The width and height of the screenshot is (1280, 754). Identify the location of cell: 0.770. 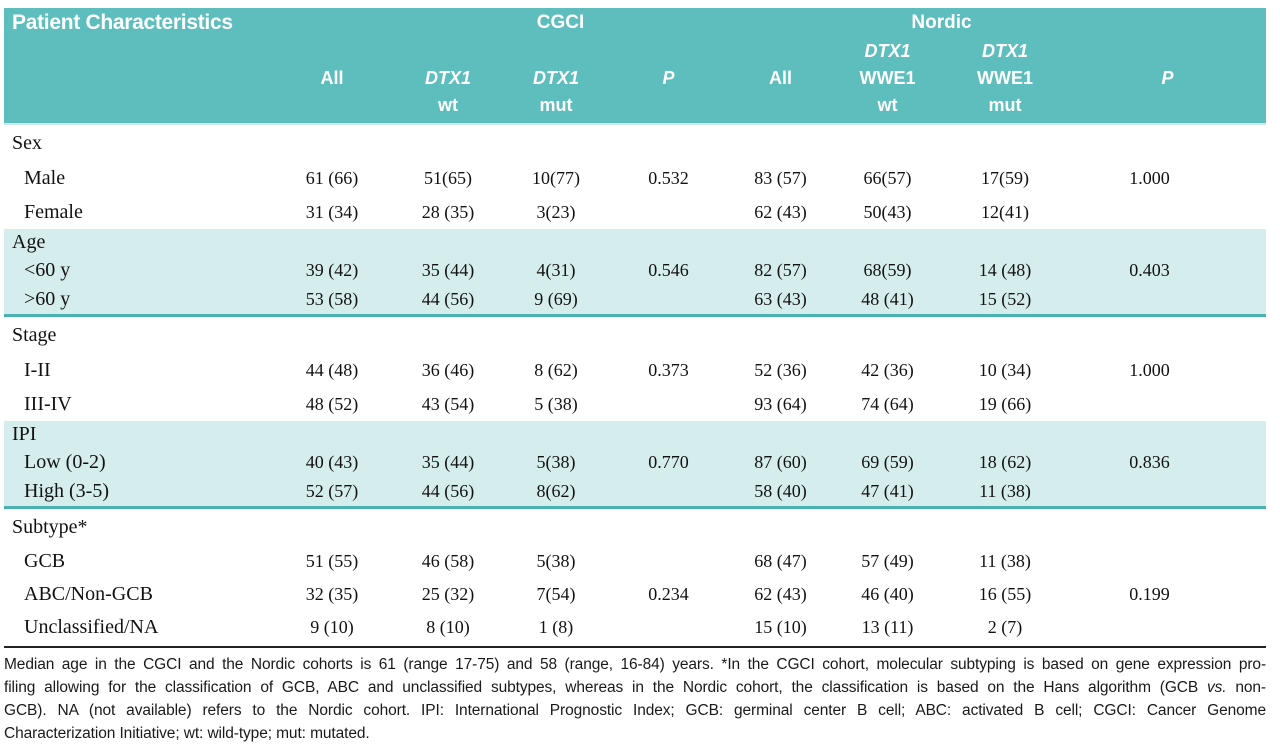
(668, 462).